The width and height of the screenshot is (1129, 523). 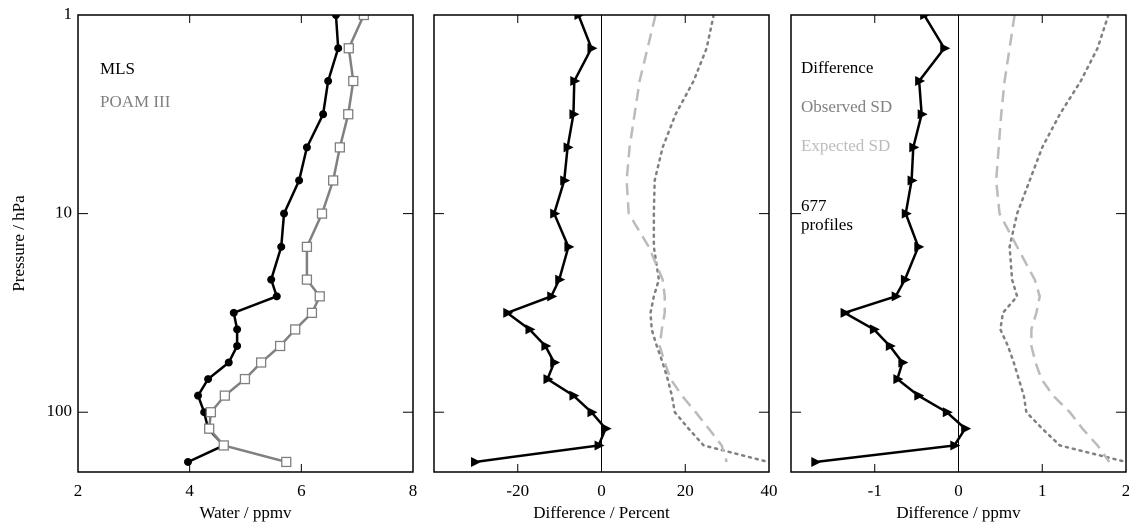 I want to click on x-axis-label: Water / ppmv, so click(x=245, y=512).